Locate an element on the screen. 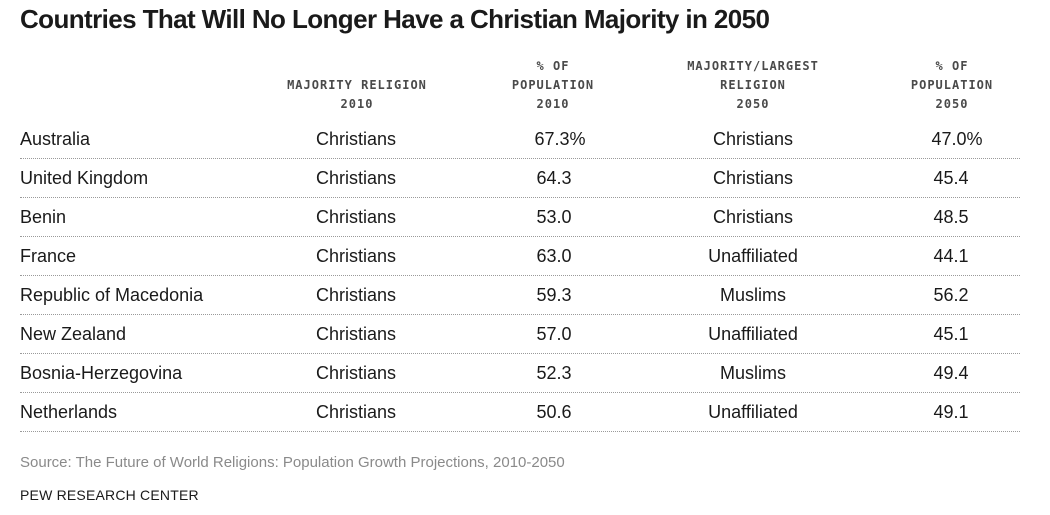 This screenshot has width=1050, height=515. header-majority-religion-2010: MAJORITY RELIGION 2010 is located at coordinates (357, 95).